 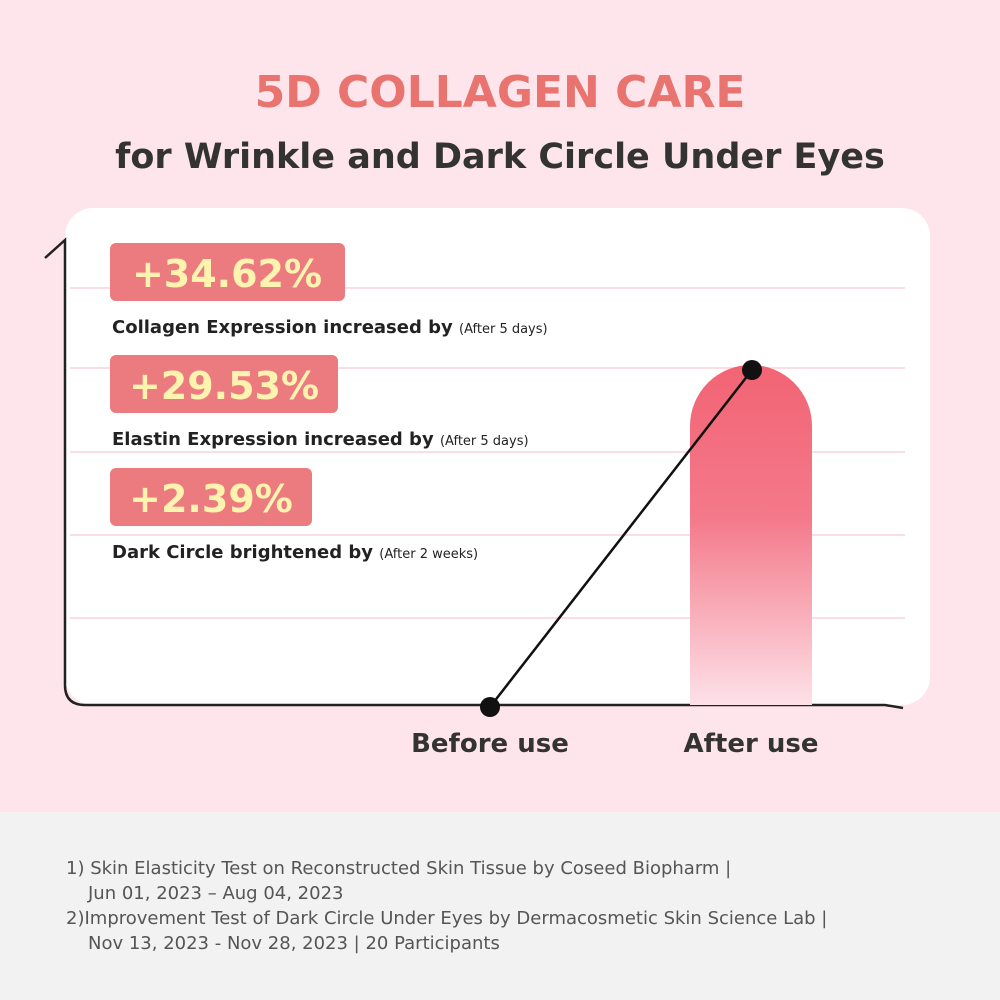 I want to click on stat-label-text: Elastin Expression increased by, so click(x=273, y=439).